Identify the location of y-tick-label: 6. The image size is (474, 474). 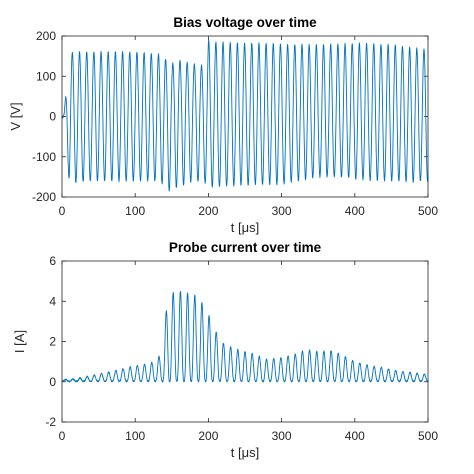
(52, 261).